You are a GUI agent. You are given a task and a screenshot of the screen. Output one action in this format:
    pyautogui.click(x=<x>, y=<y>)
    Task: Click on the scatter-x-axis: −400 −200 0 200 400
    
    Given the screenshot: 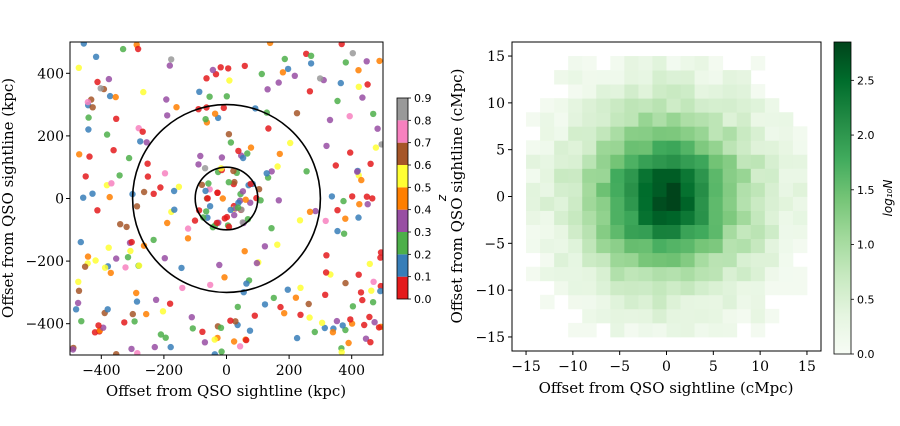 What is the action you would take?
    pyautogui.click(x=223, y=367)
    